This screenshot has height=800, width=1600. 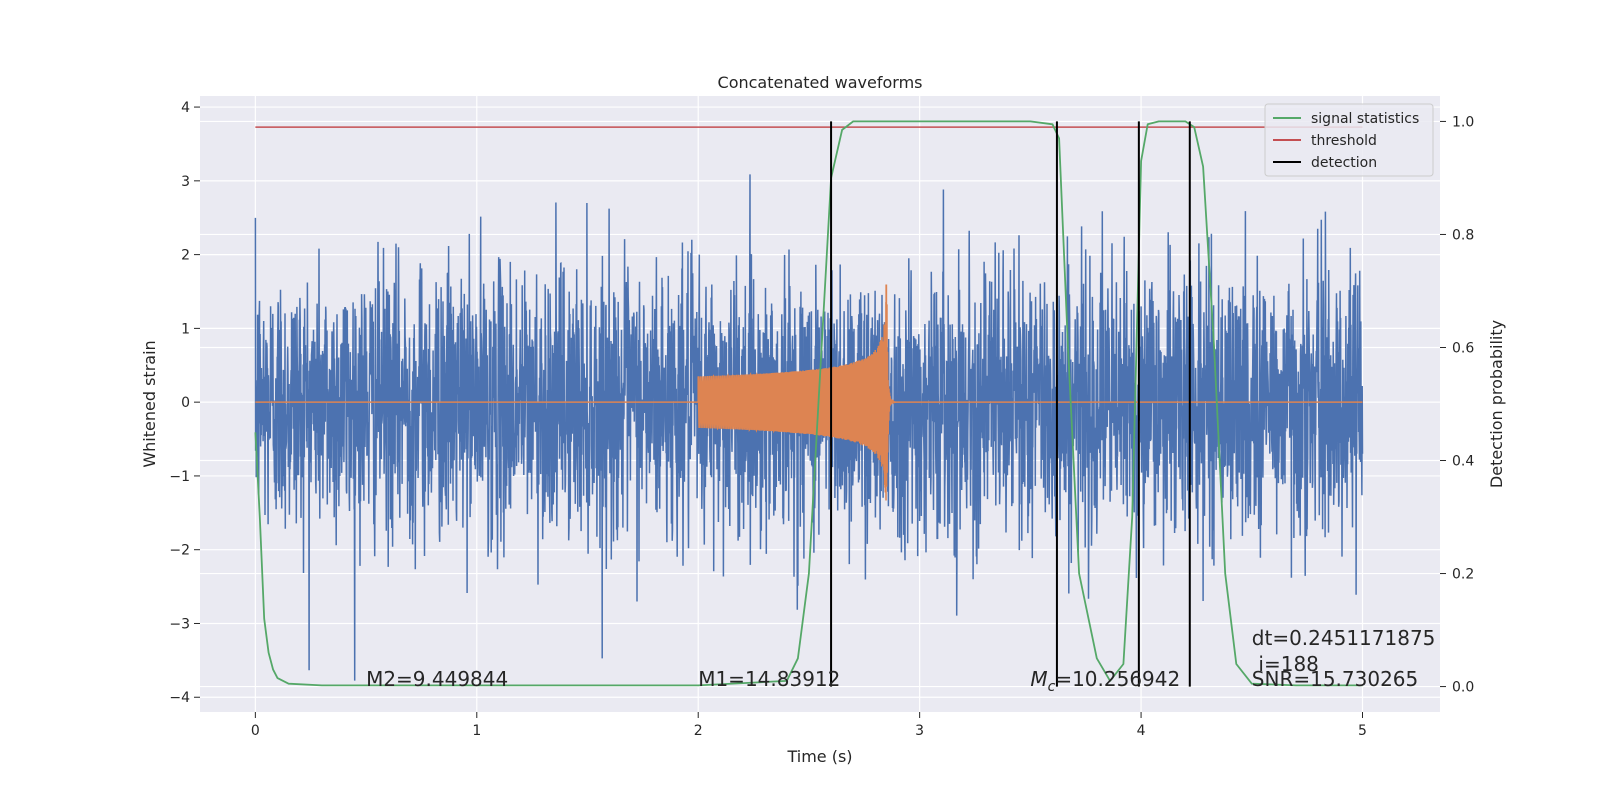 What do you see at coordinates (1288, 664) in the screenshot?
I see `annotation: i=188` at bounding box center [1288, 664].